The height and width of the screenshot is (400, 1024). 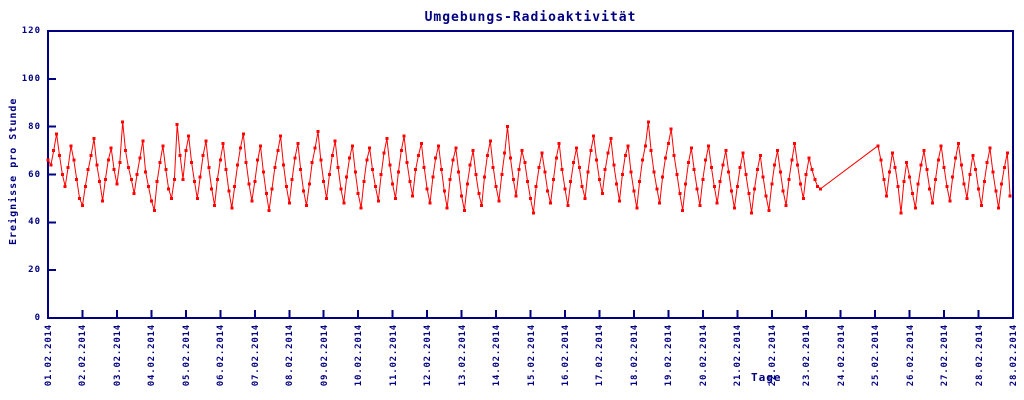 I want to click on x-tick-label: 10.02.2014, so click(x=359, y=355).